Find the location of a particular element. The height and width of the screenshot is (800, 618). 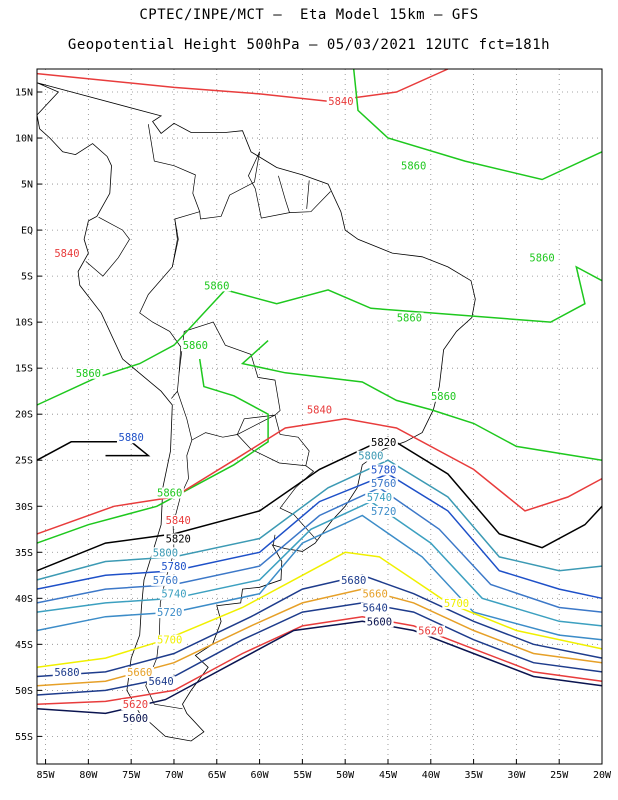

lon-label: 75W is located at coordinates (131, 775).